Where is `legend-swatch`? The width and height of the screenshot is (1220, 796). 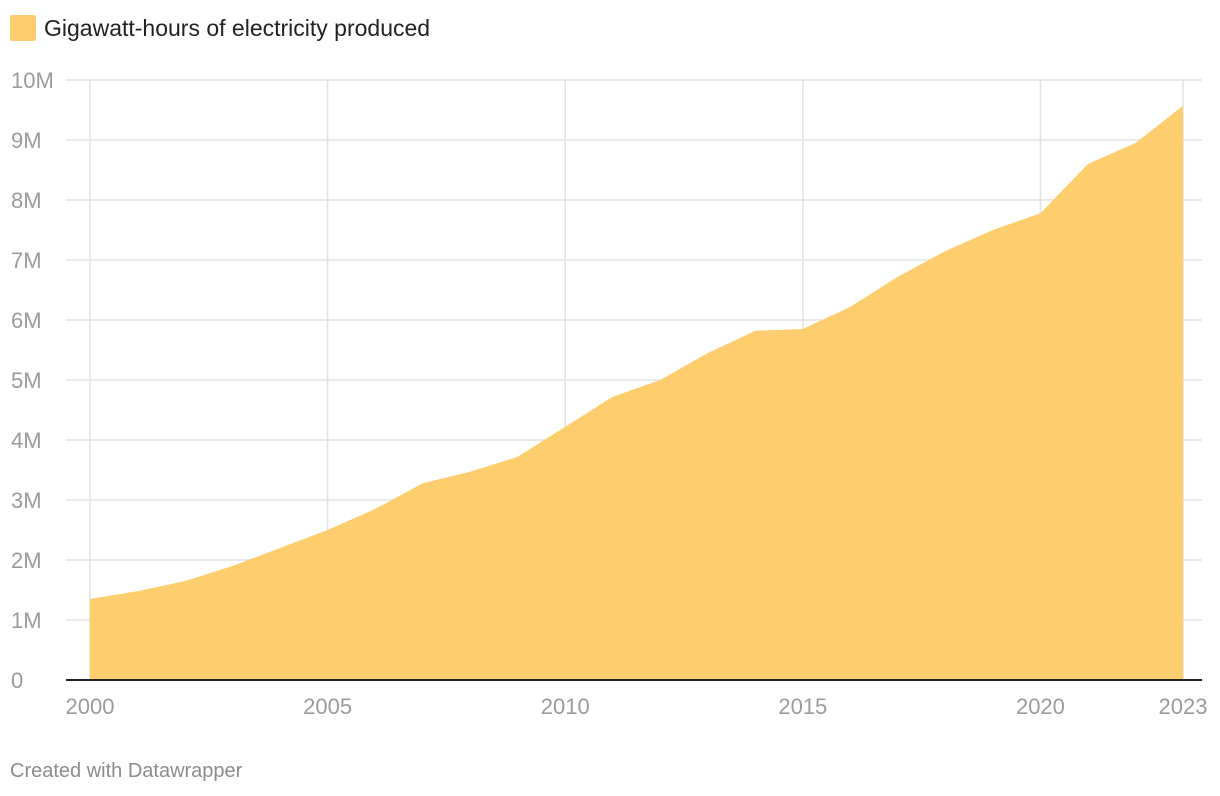 legend-swatch is located at coordinates (23, 28).